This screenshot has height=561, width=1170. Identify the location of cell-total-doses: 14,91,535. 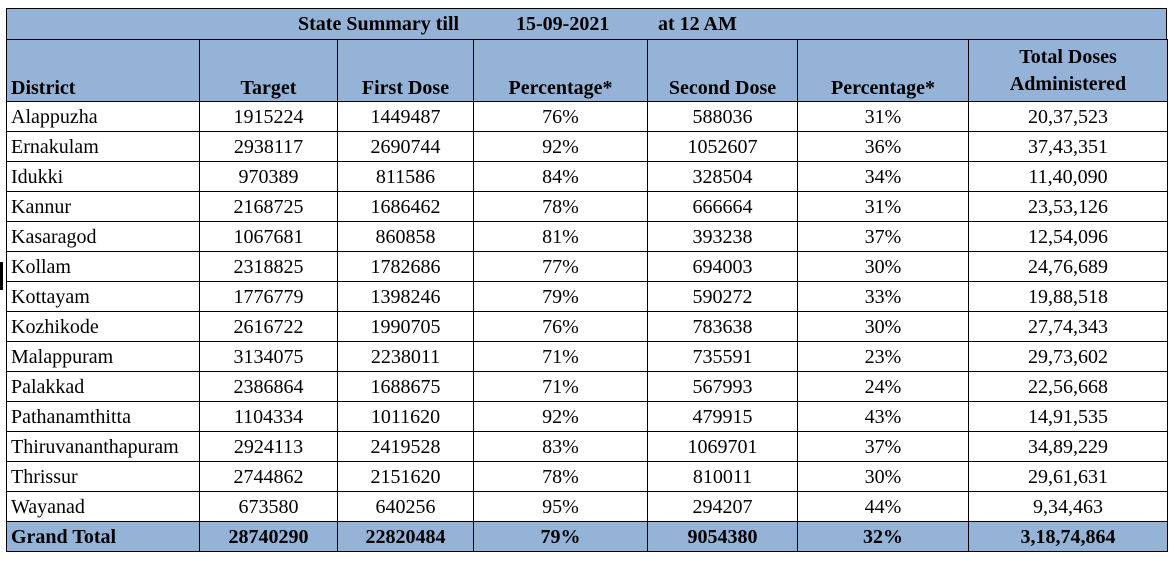
(1068, 416).